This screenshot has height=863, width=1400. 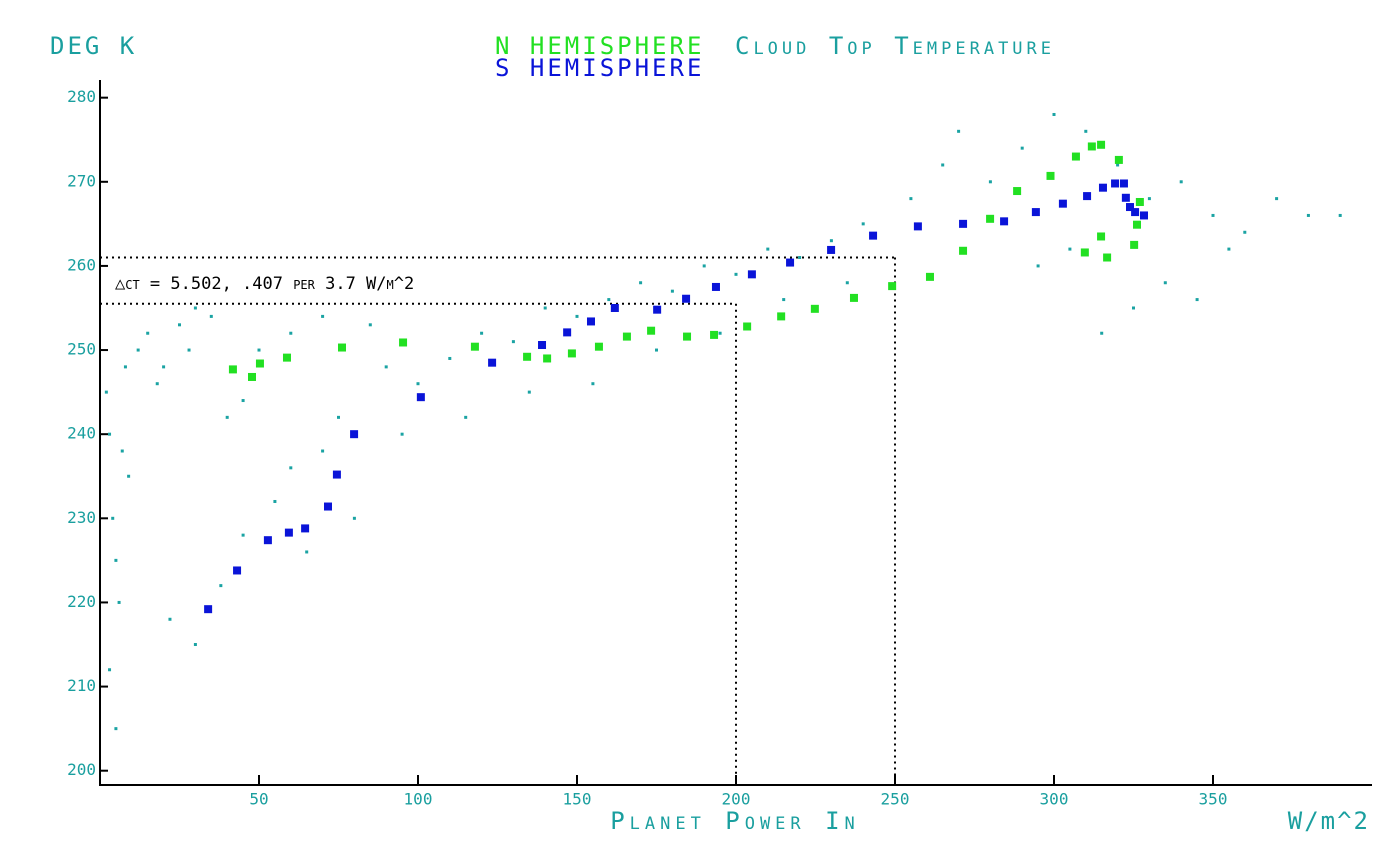 What do you see at coordinates (81, 264) in the screenshot?
I see `y-tick-label: 260` at bounding box center [81, 264].